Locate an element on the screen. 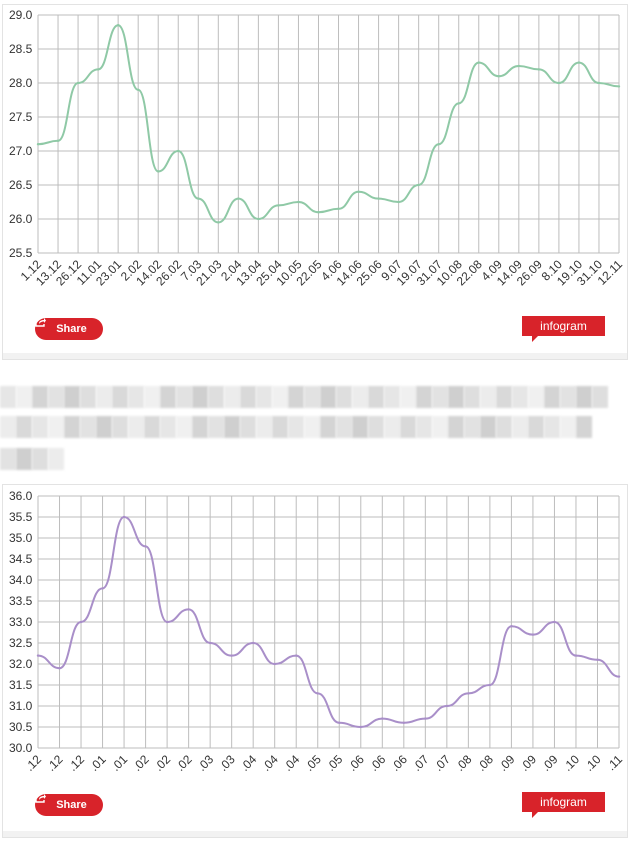 Image resolution: width=629 pixels, height=848 pixels. y-tick-label: 33.5 is located at coordinates (21, 601).